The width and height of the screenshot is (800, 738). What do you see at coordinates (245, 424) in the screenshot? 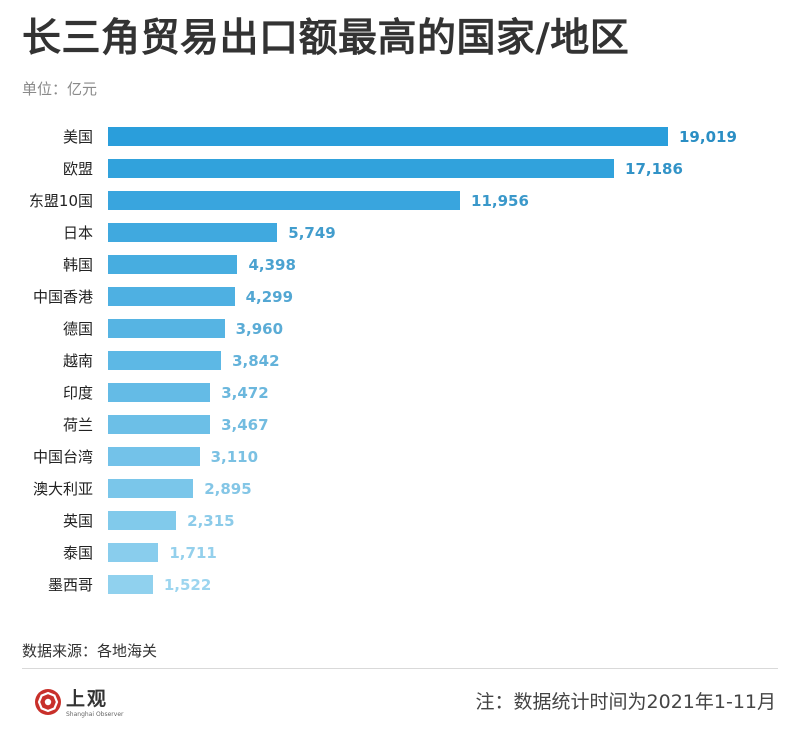
I see `value-label: 3,467` at bounding box center [245, 424].